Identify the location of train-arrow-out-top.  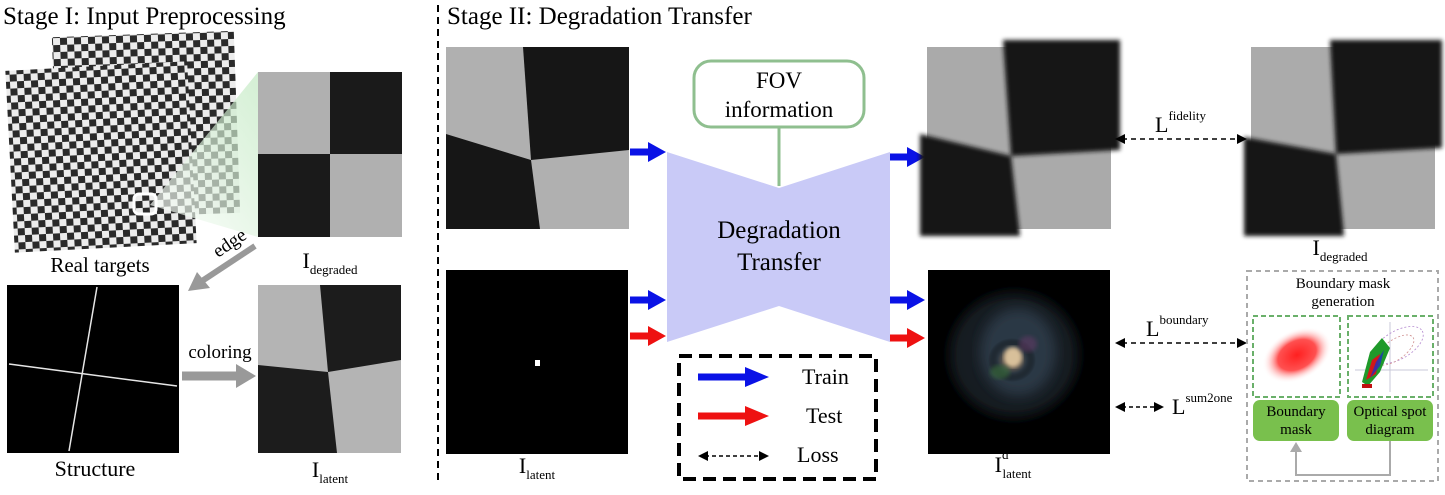
(907, 157).